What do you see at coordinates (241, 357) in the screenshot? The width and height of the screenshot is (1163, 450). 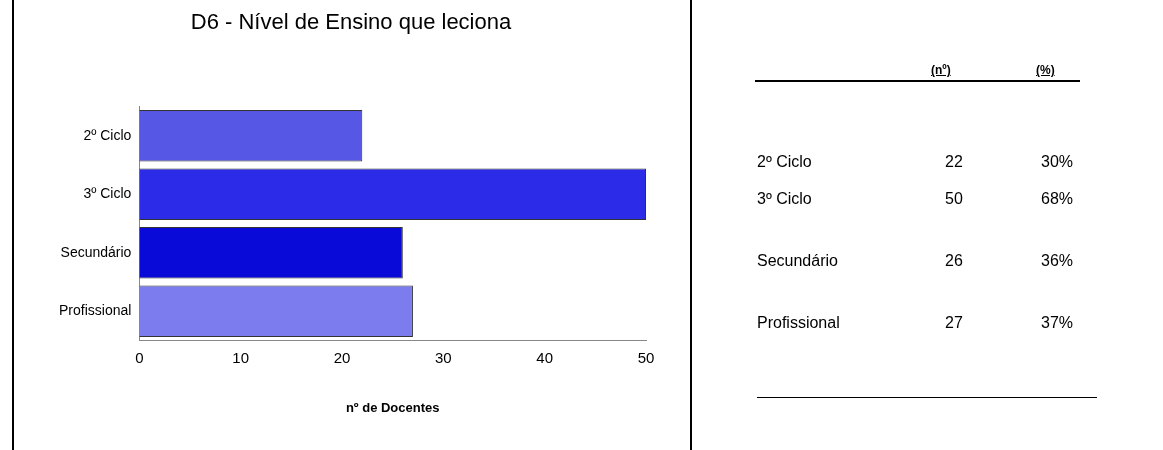 I see `x-tick-label: 10` at bounding box center [241, 357].